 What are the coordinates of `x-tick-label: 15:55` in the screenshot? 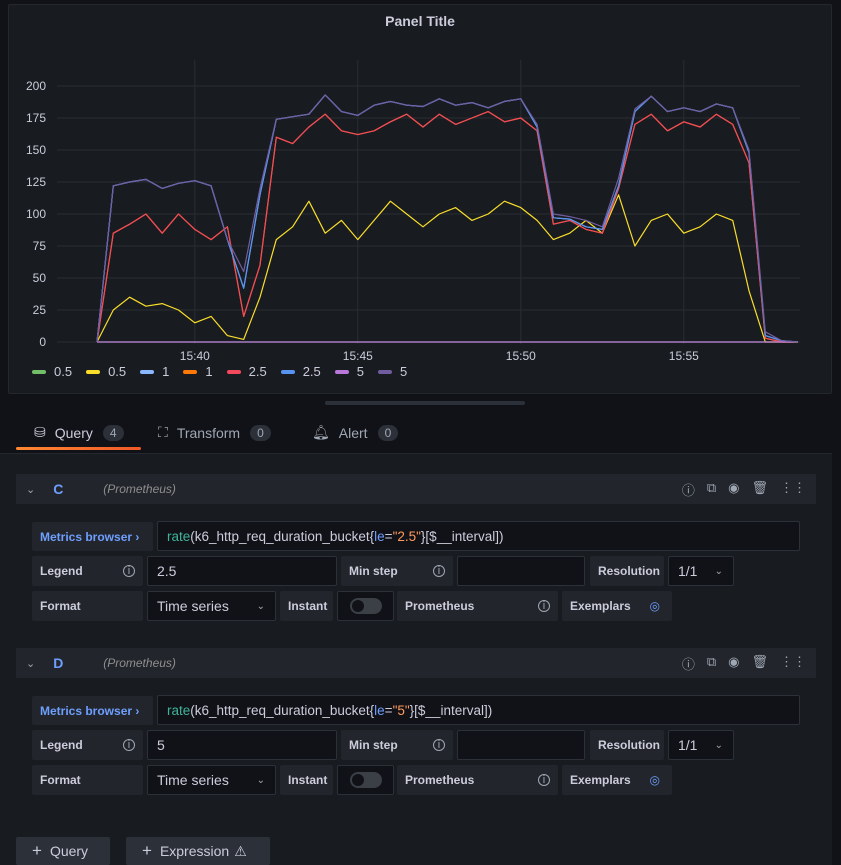 It's located at (684, 356).